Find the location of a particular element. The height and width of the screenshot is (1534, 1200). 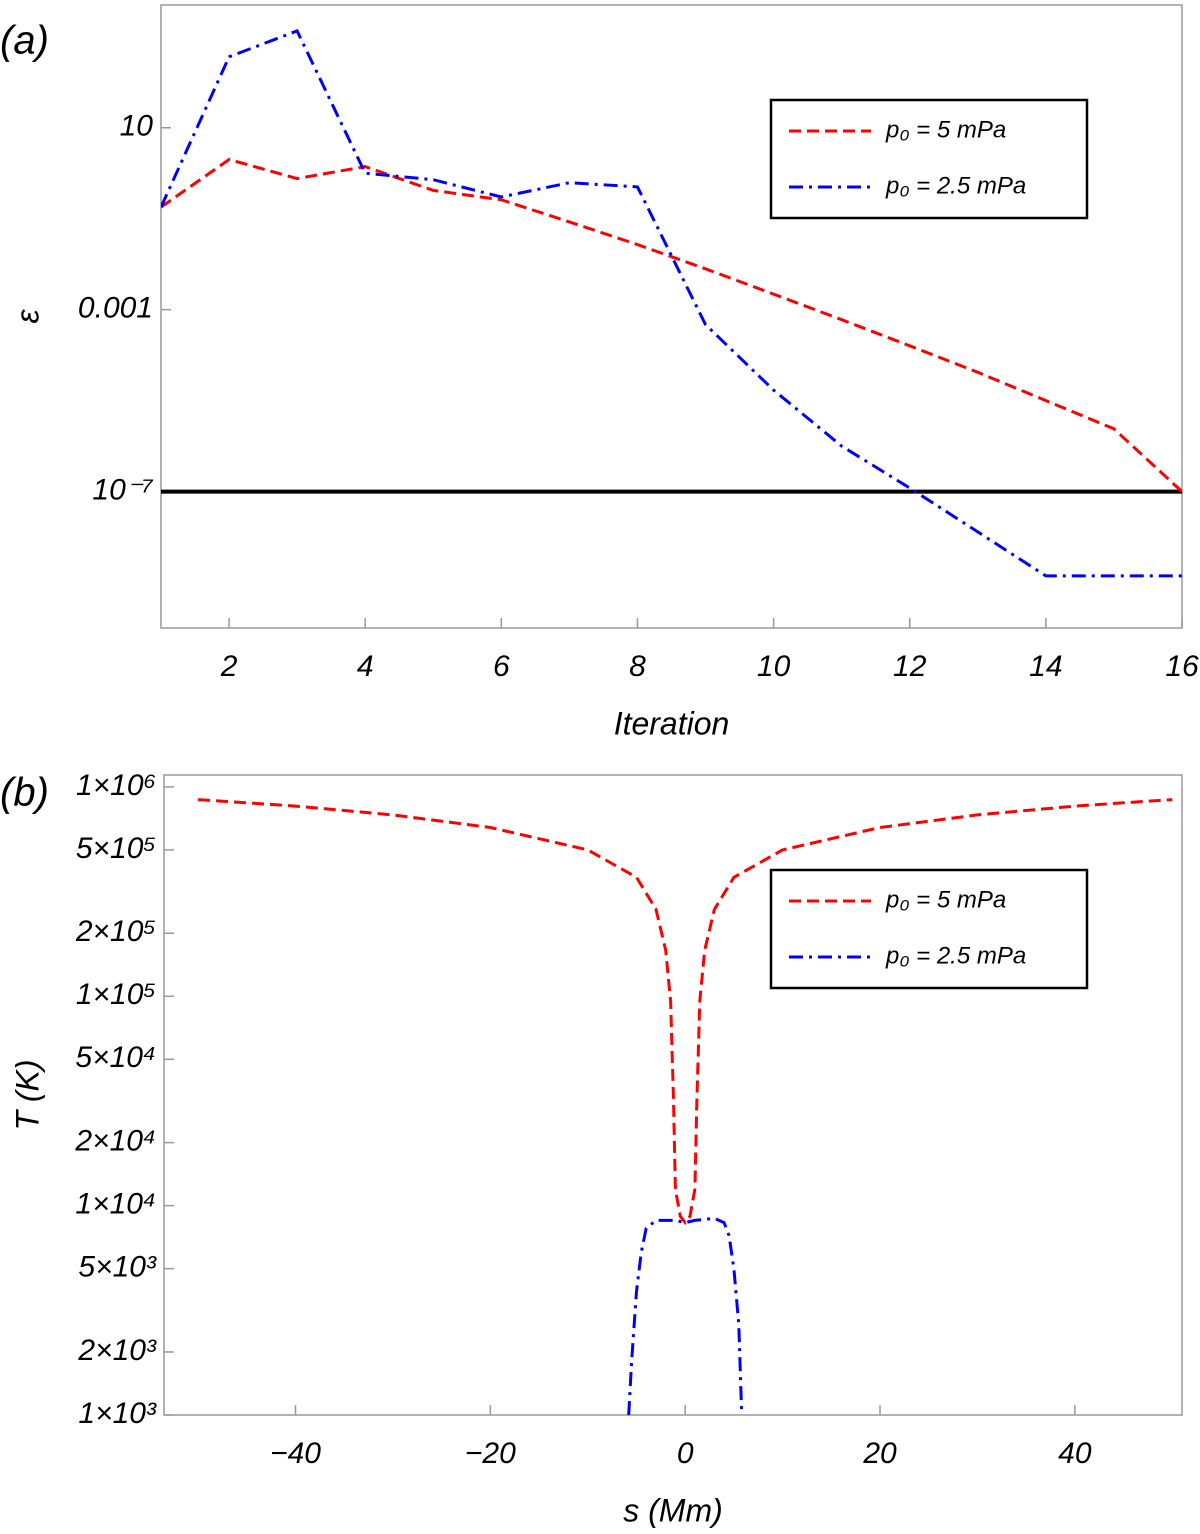

x-tick-label: 16 is located at coordinates (1182, 666).